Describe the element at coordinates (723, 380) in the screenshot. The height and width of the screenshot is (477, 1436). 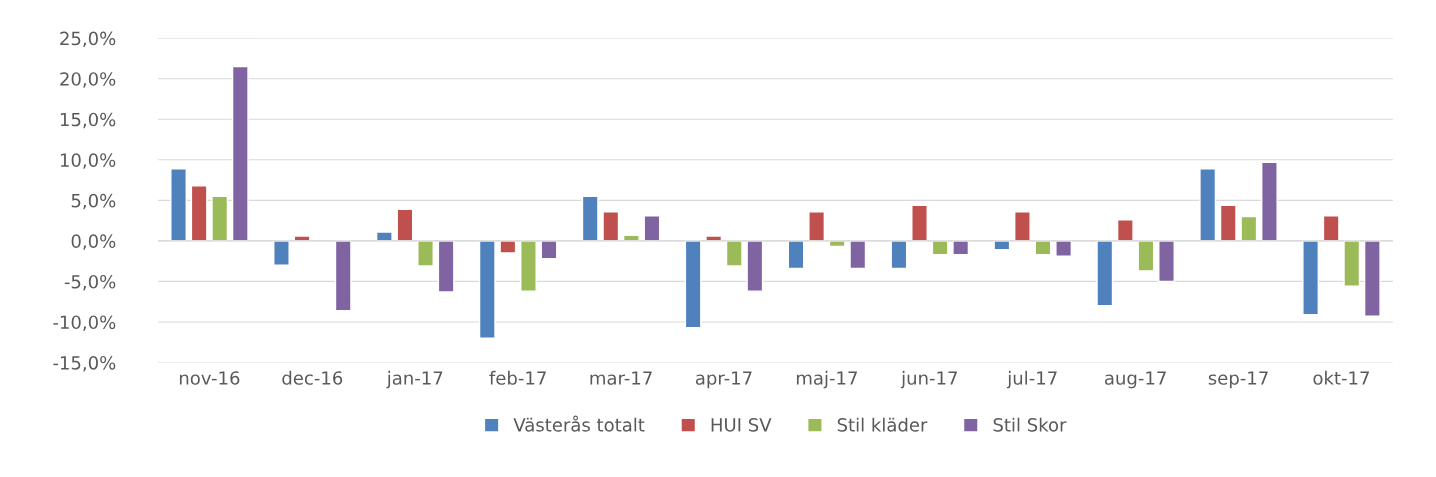
I see `x-tick-label: apr-17` at that location.